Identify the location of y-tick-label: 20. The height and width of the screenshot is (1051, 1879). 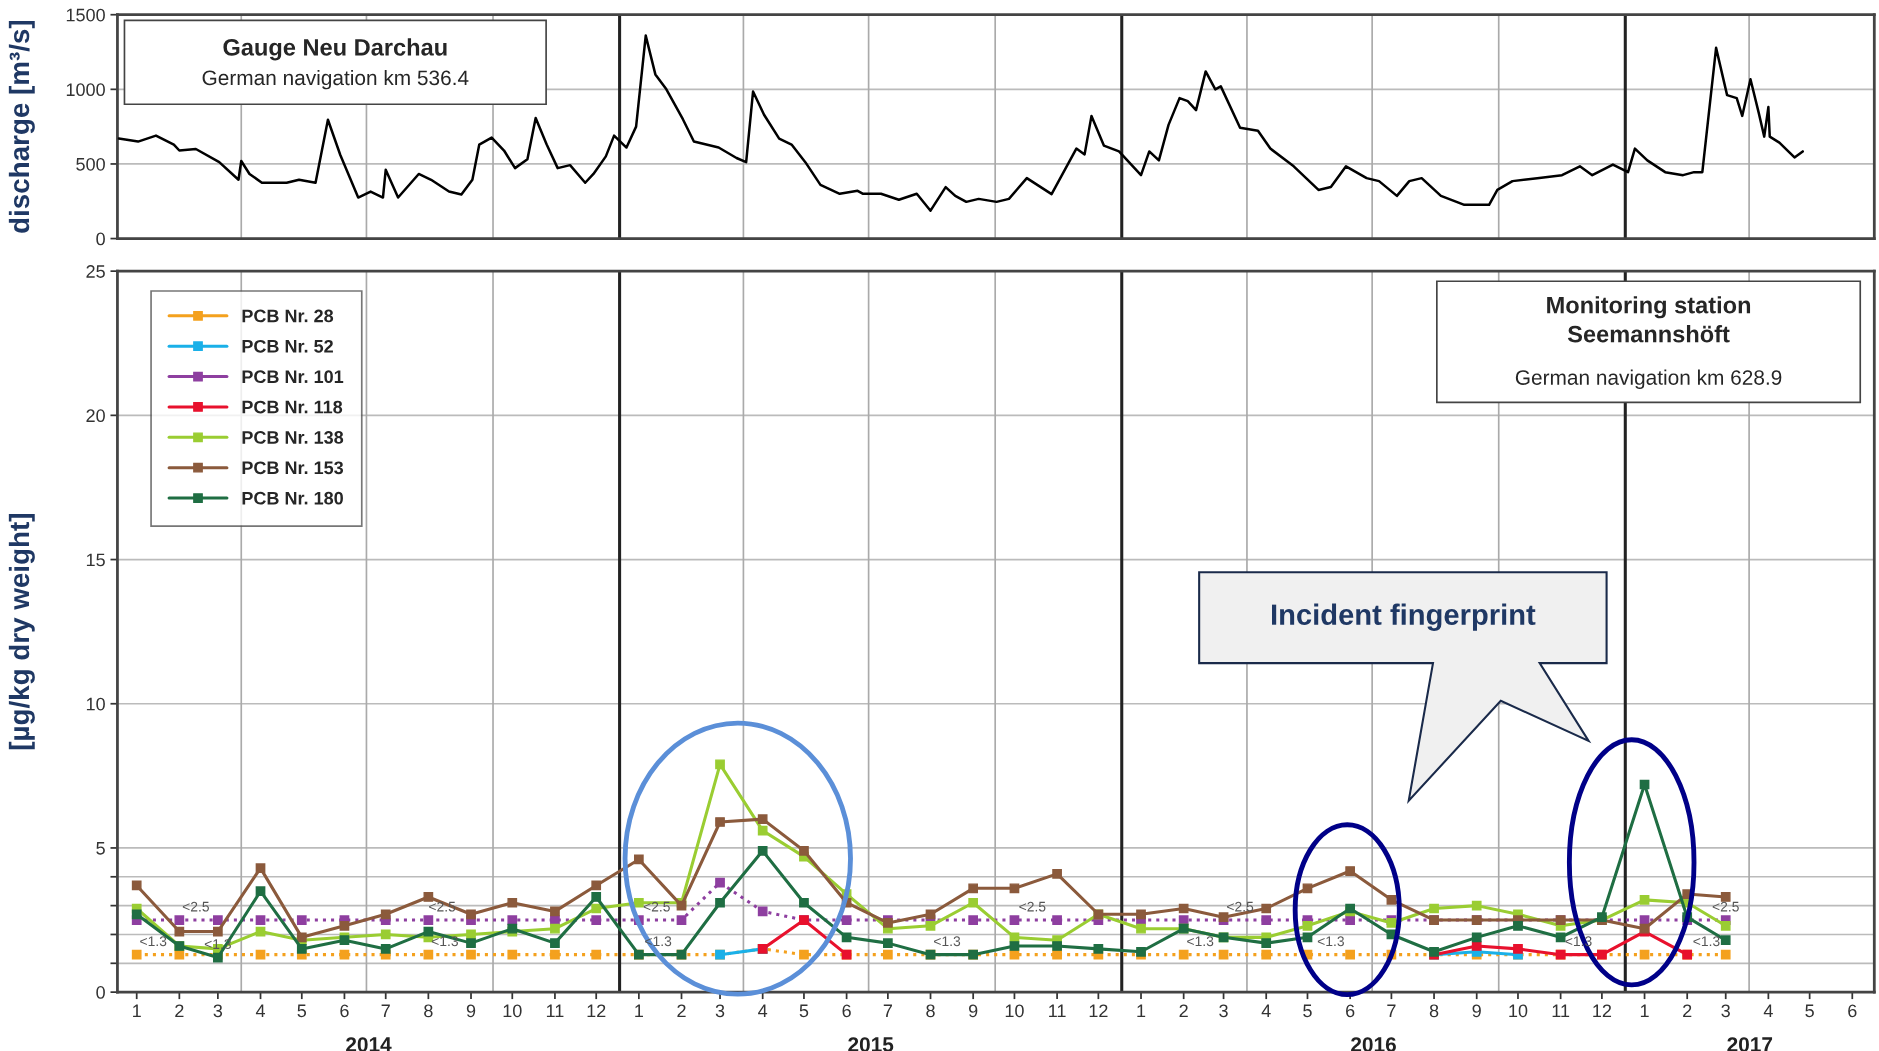
(95, 416).